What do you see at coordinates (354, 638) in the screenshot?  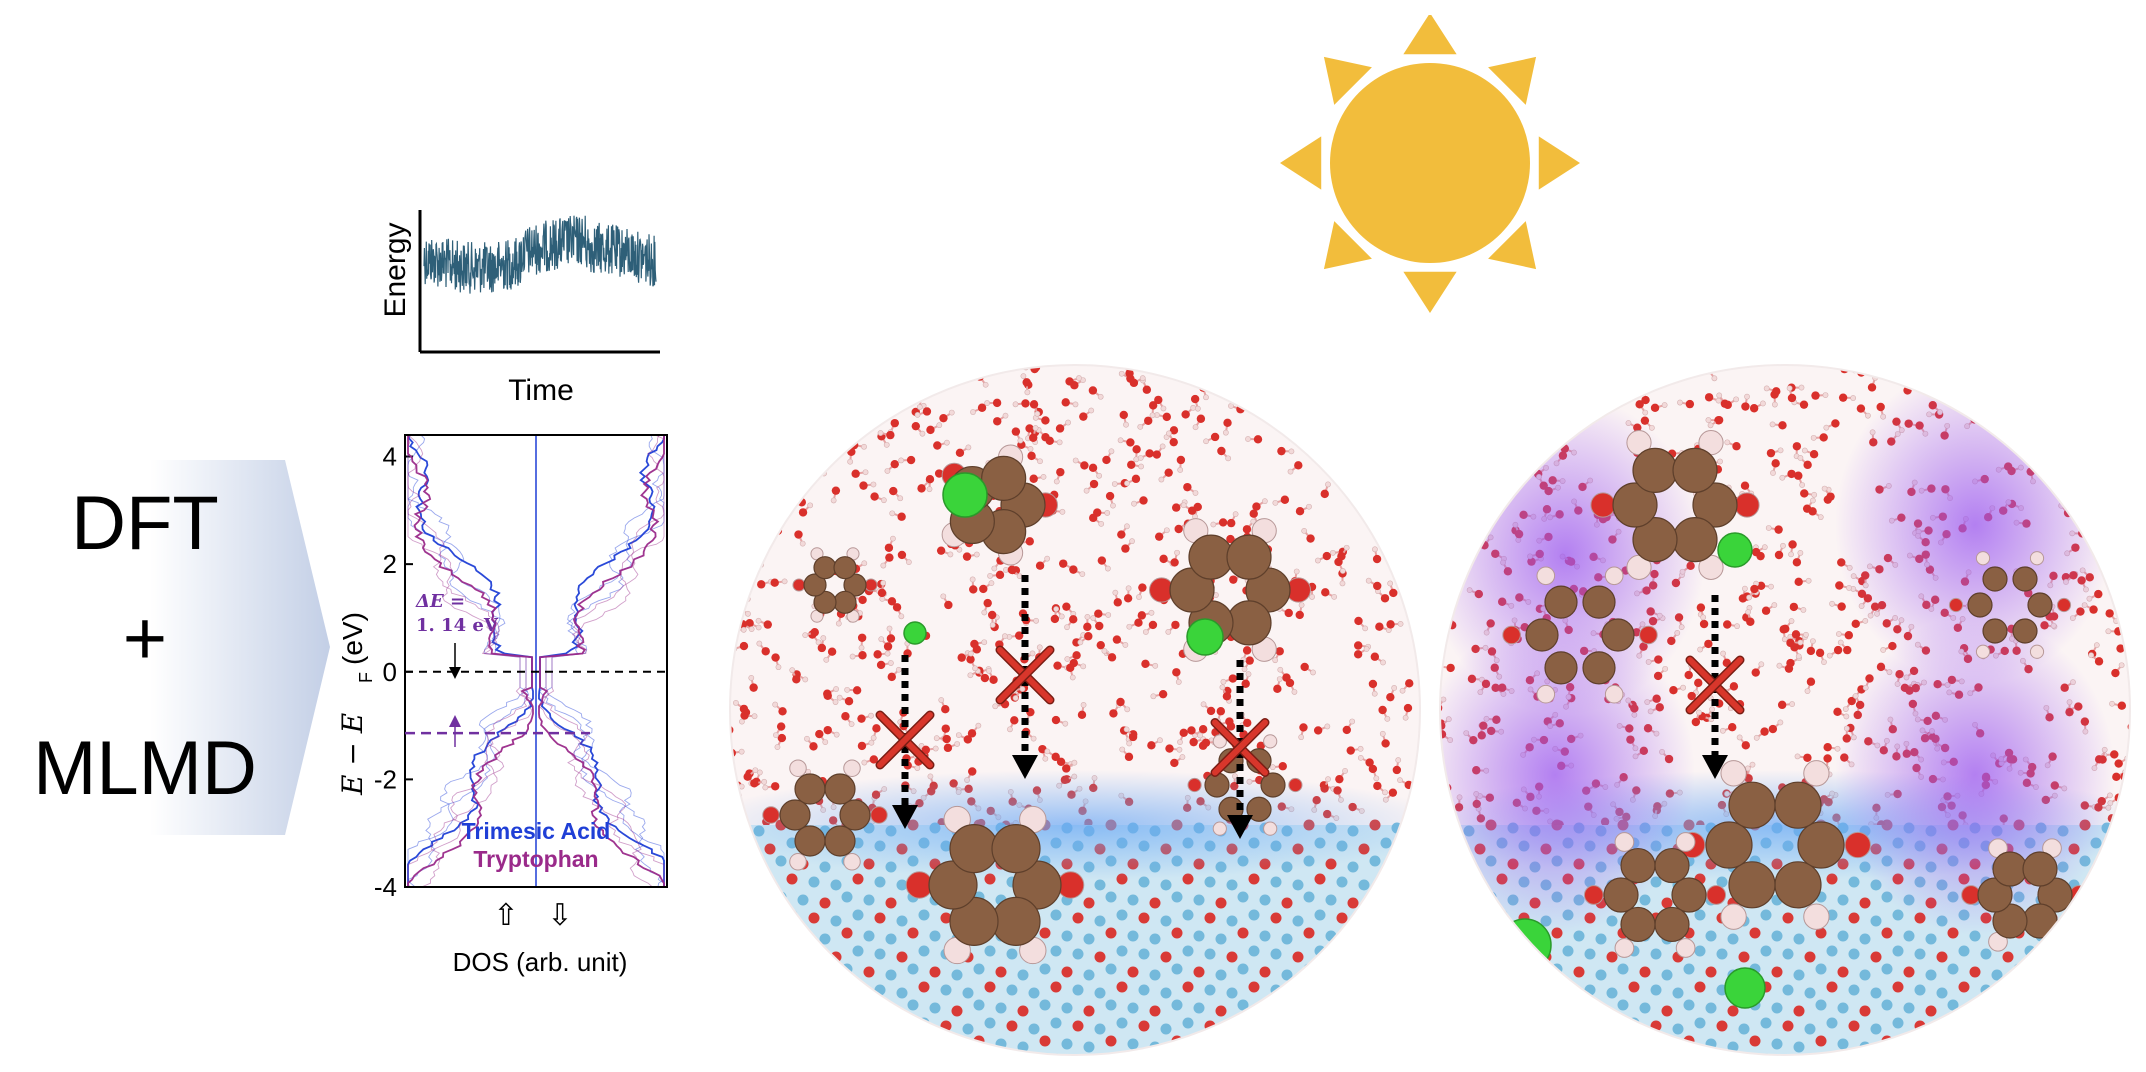 I see `dos-ylabel-unit: (eV)` at bounding box center [354, 638].